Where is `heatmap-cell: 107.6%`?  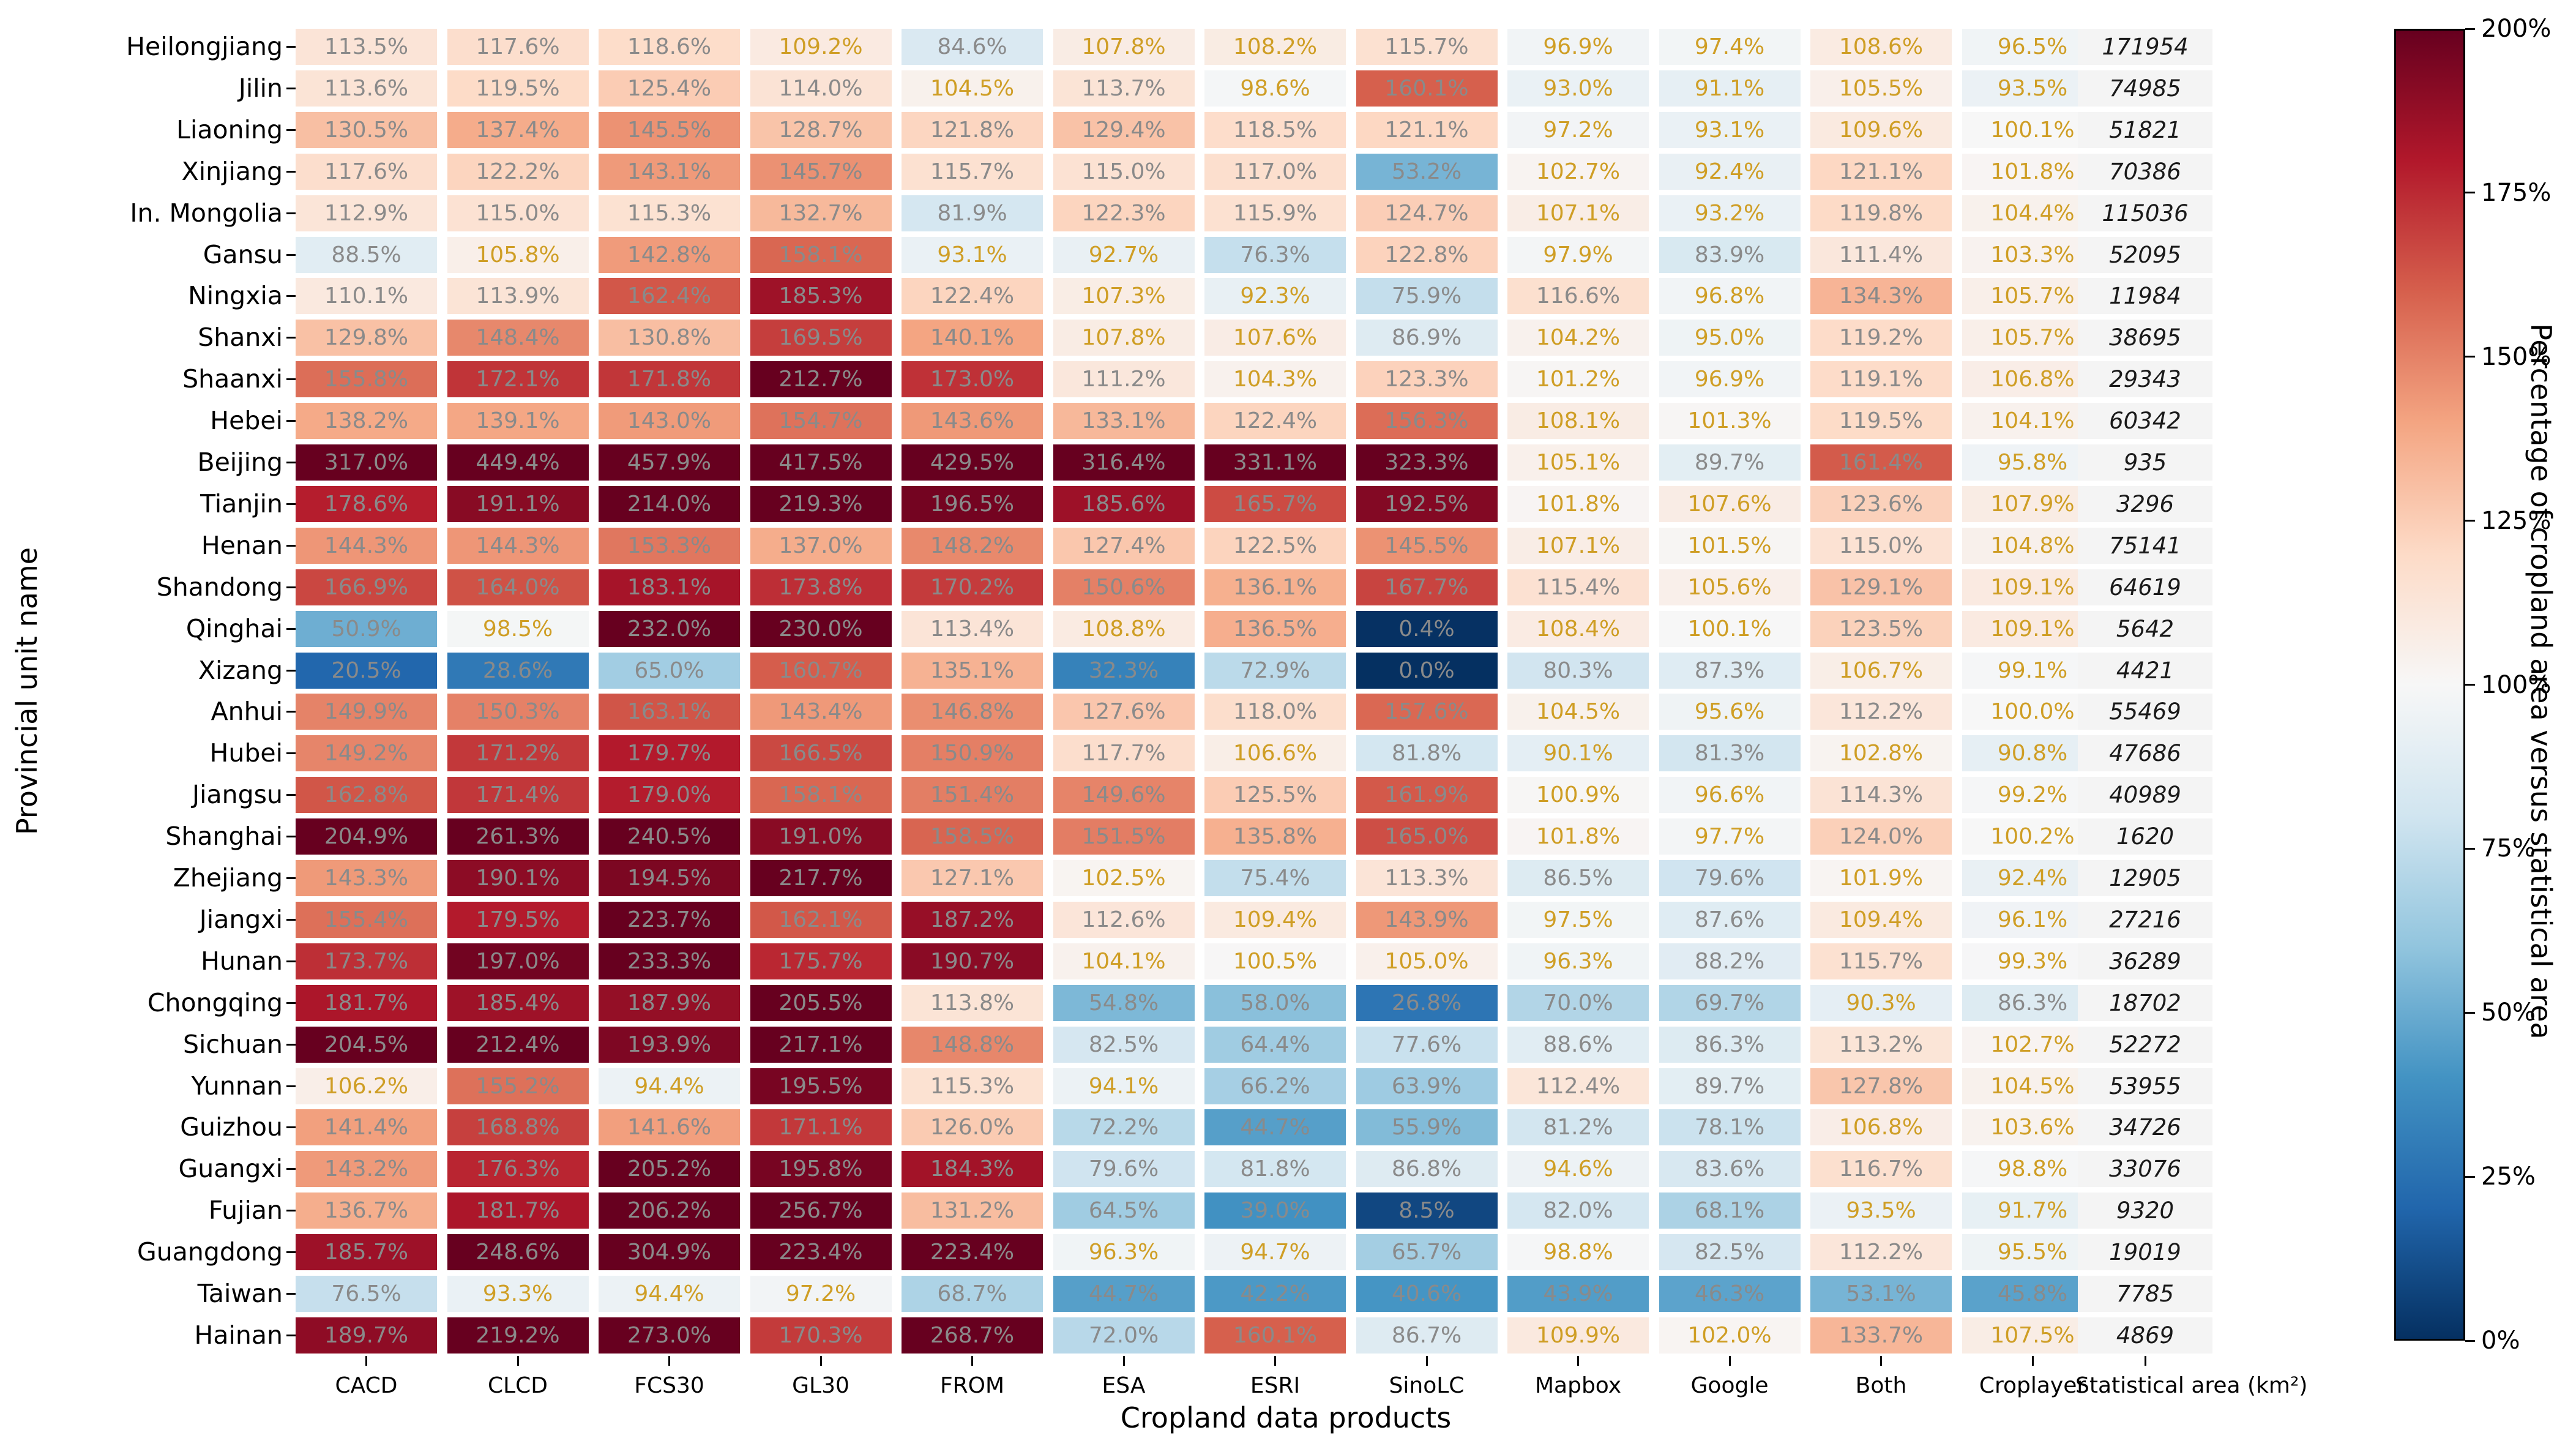
heatmap-cell: 107.6% is located at coordinates (1275, 338).